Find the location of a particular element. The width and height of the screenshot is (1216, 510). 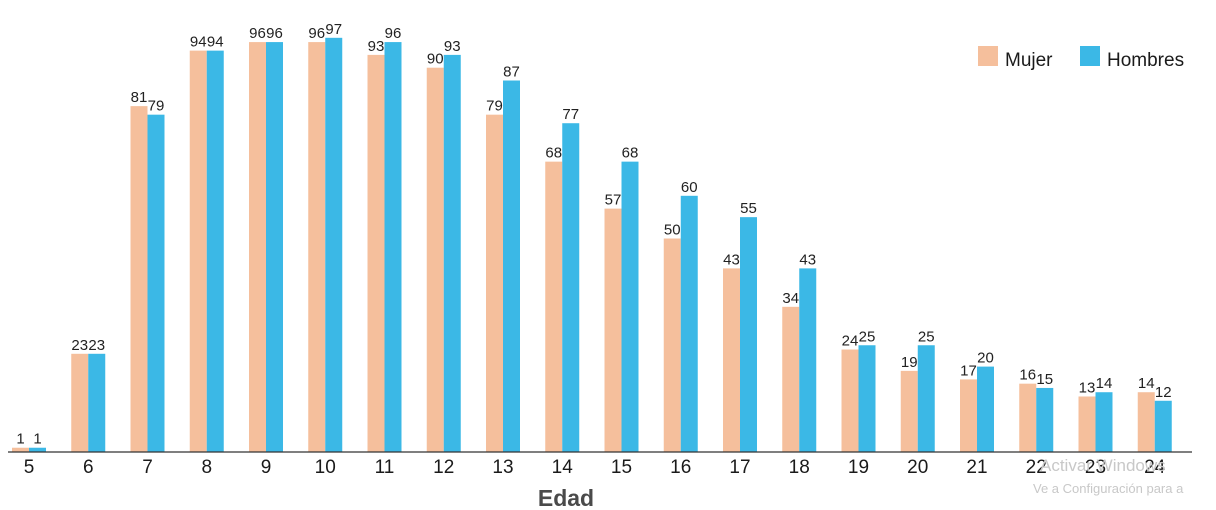

x-tick-label-19: 19 is located at coordinates (858, 467).